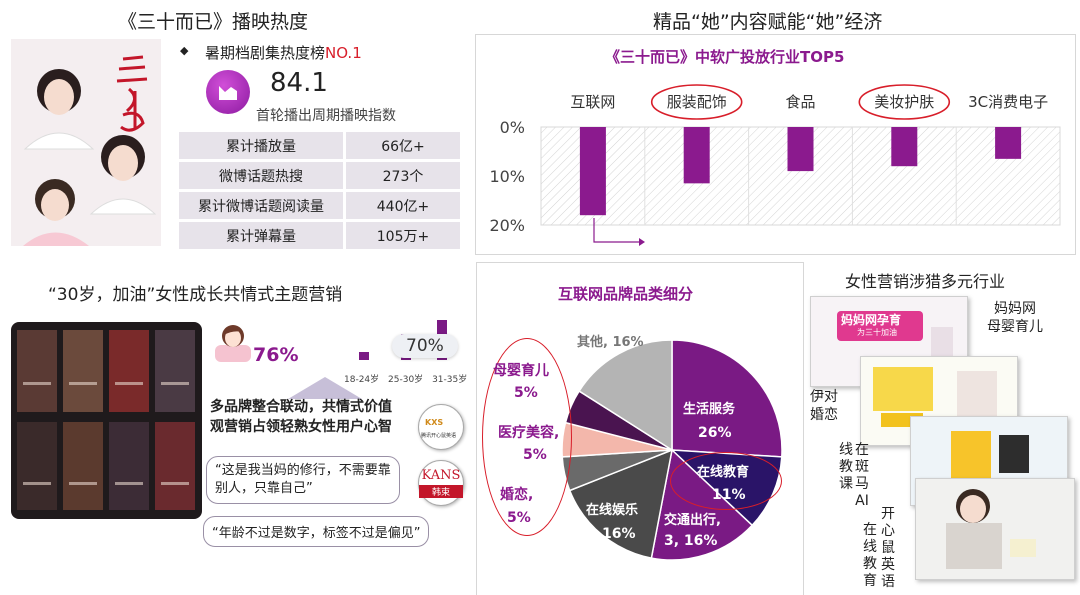 The image size is (1080, 595). What do you see at coordinates (364, 356) in the screenshot?
I see `age-bar` at bounding box center [364, 356].